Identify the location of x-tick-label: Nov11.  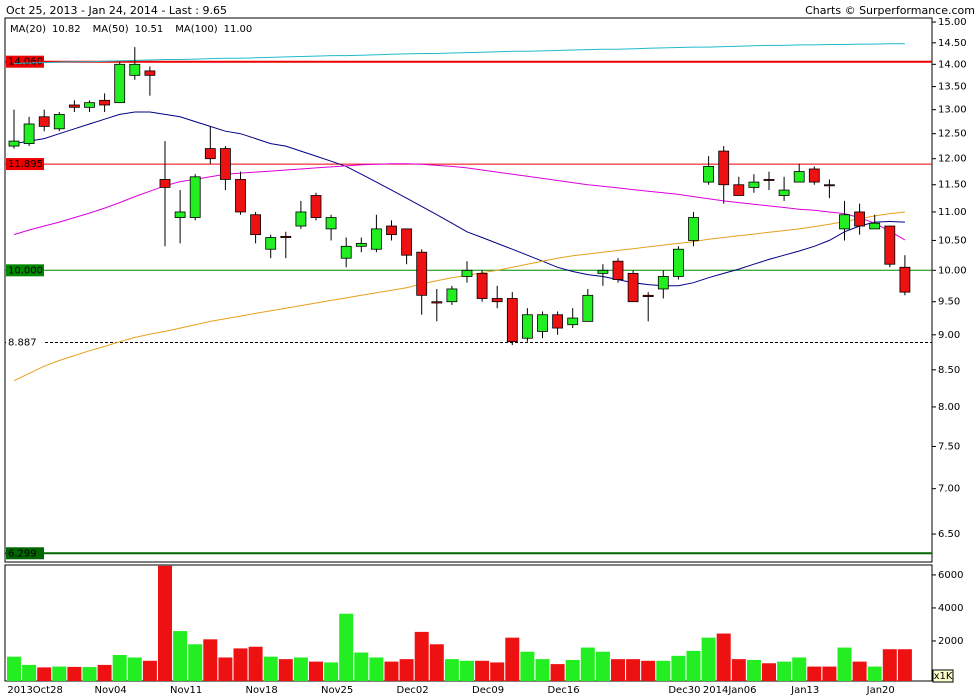
(186, 690).